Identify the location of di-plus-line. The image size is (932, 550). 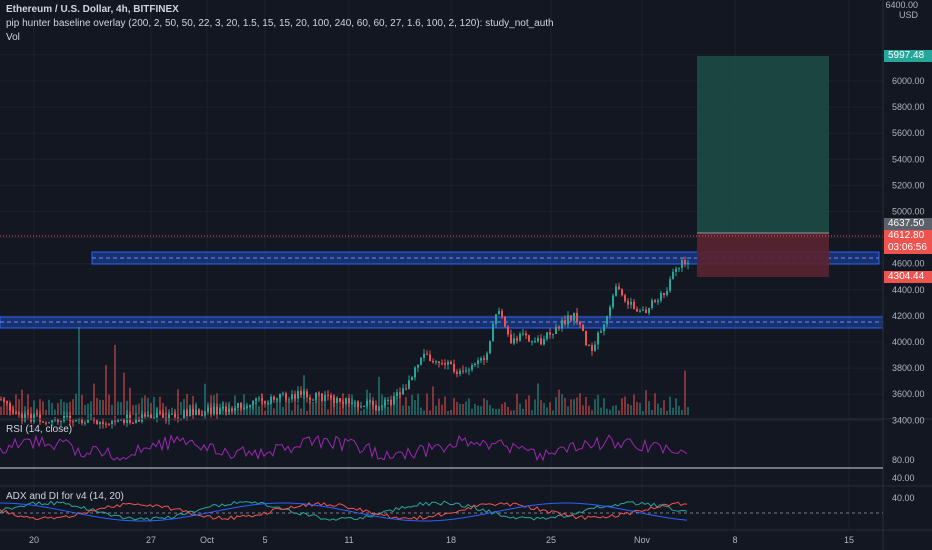
(344, 511).